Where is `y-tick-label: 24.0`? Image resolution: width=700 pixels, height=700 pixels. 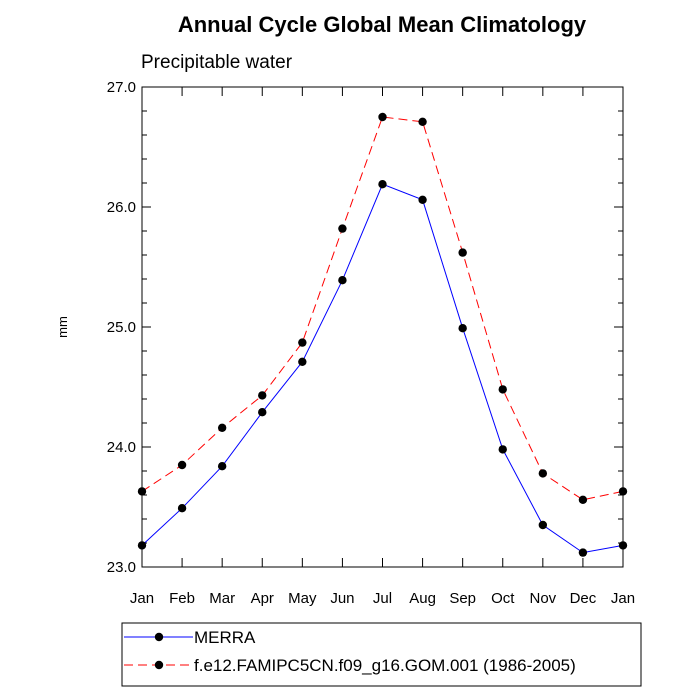 y-tick-label: 24.0 is located at coordinates (121, 447).